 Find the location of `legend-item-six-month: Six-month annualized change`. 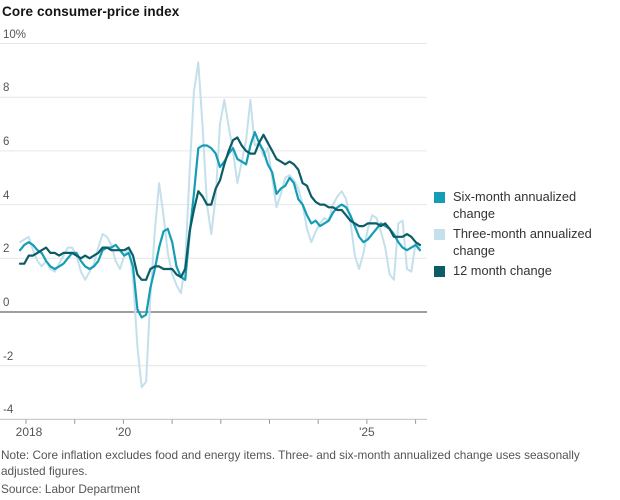

legend-item-six-month: Six-month annualized change is located at coordinates (525, 205).